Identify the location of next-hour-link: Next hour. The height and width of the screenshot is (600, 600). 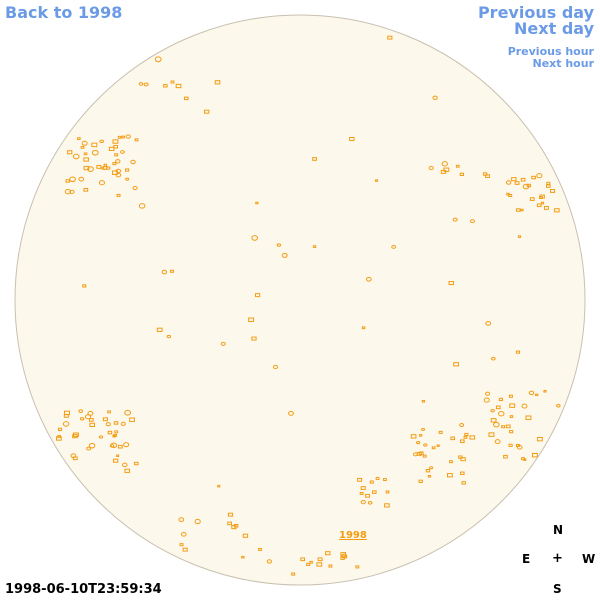
(563, 63).